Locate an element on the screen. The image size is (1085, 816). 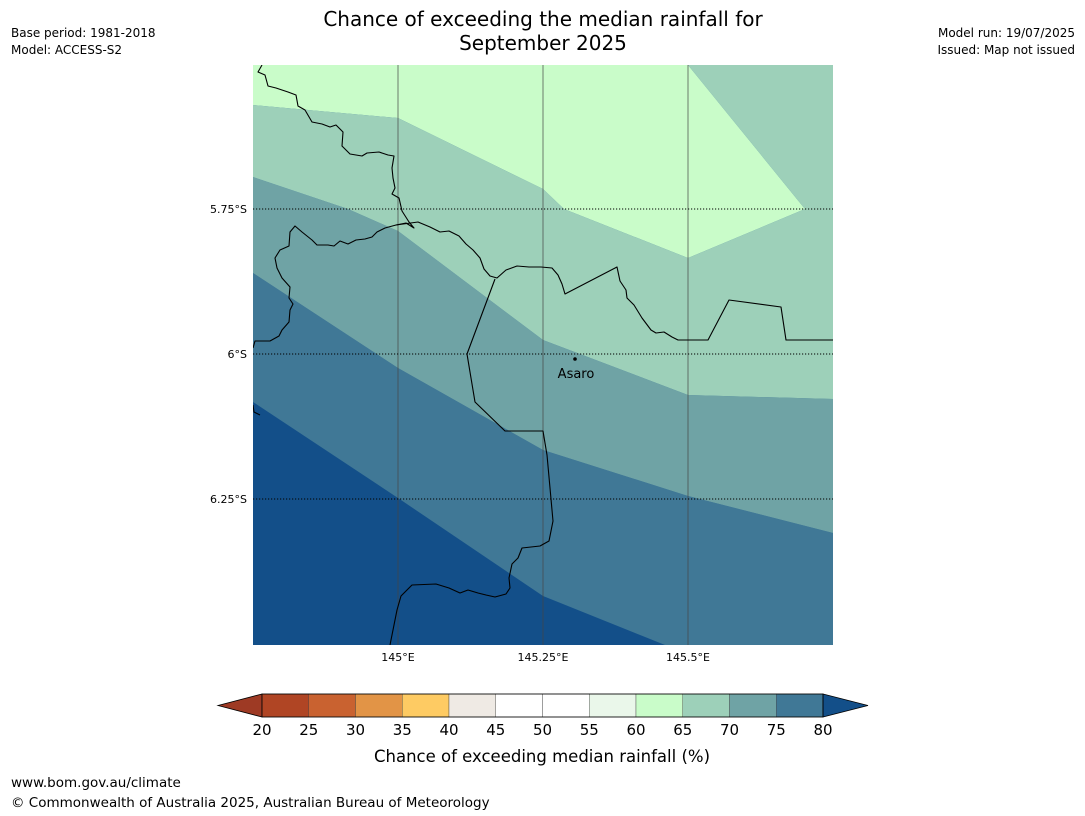
border-south-central is located at coordinates (471, 461).